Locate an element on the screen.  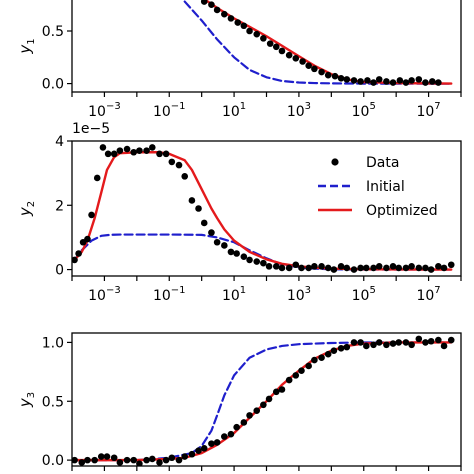
x-tick-label: 10⁷ is located at coordinates (428, 294).